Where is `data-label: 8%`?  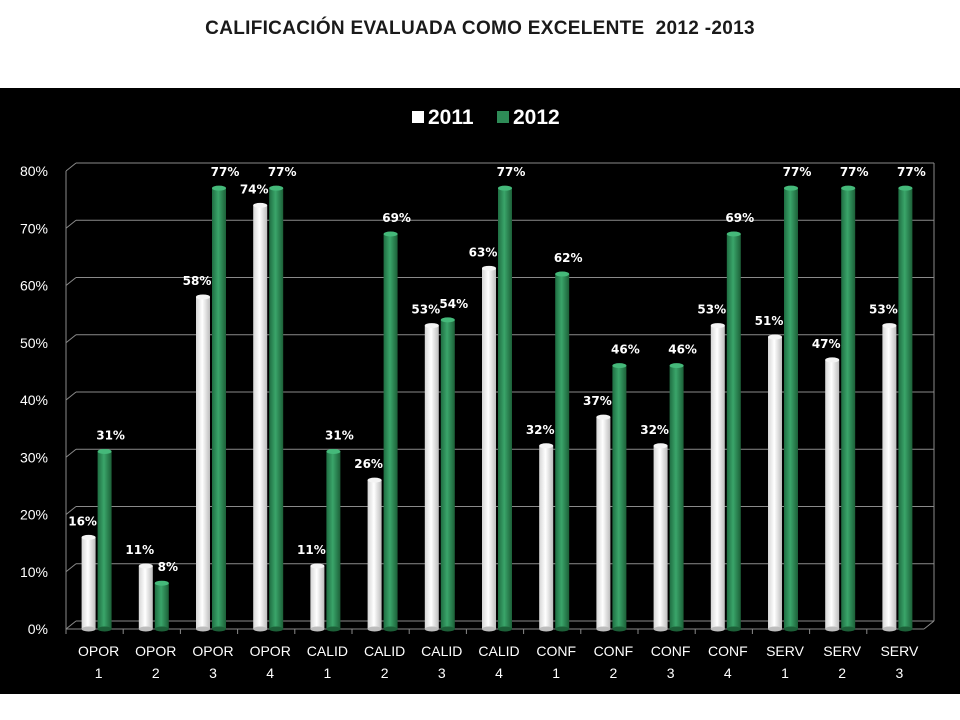 data-label: 8% is located at coordinates (168, 567).